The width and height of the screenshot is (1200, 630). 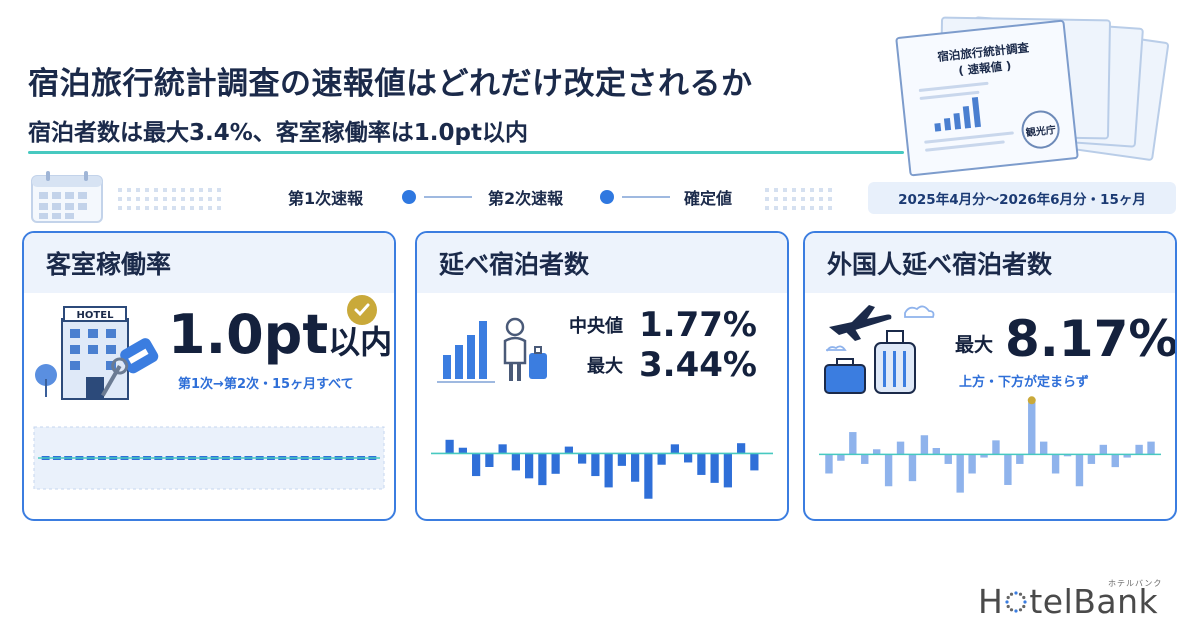 I want to click on median-value: 1.77%, so click(x=698, y=325).